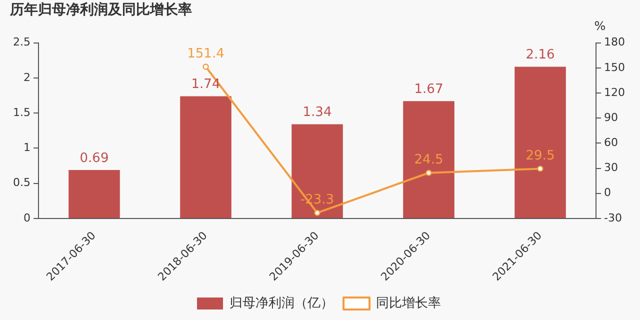 Image resolution: width=640 pixels, height=320 pixels. What do you see at coordinates (26, 217) in the screenshot?
I see `y-tick-label: 0` at bounding box center [26, 217].